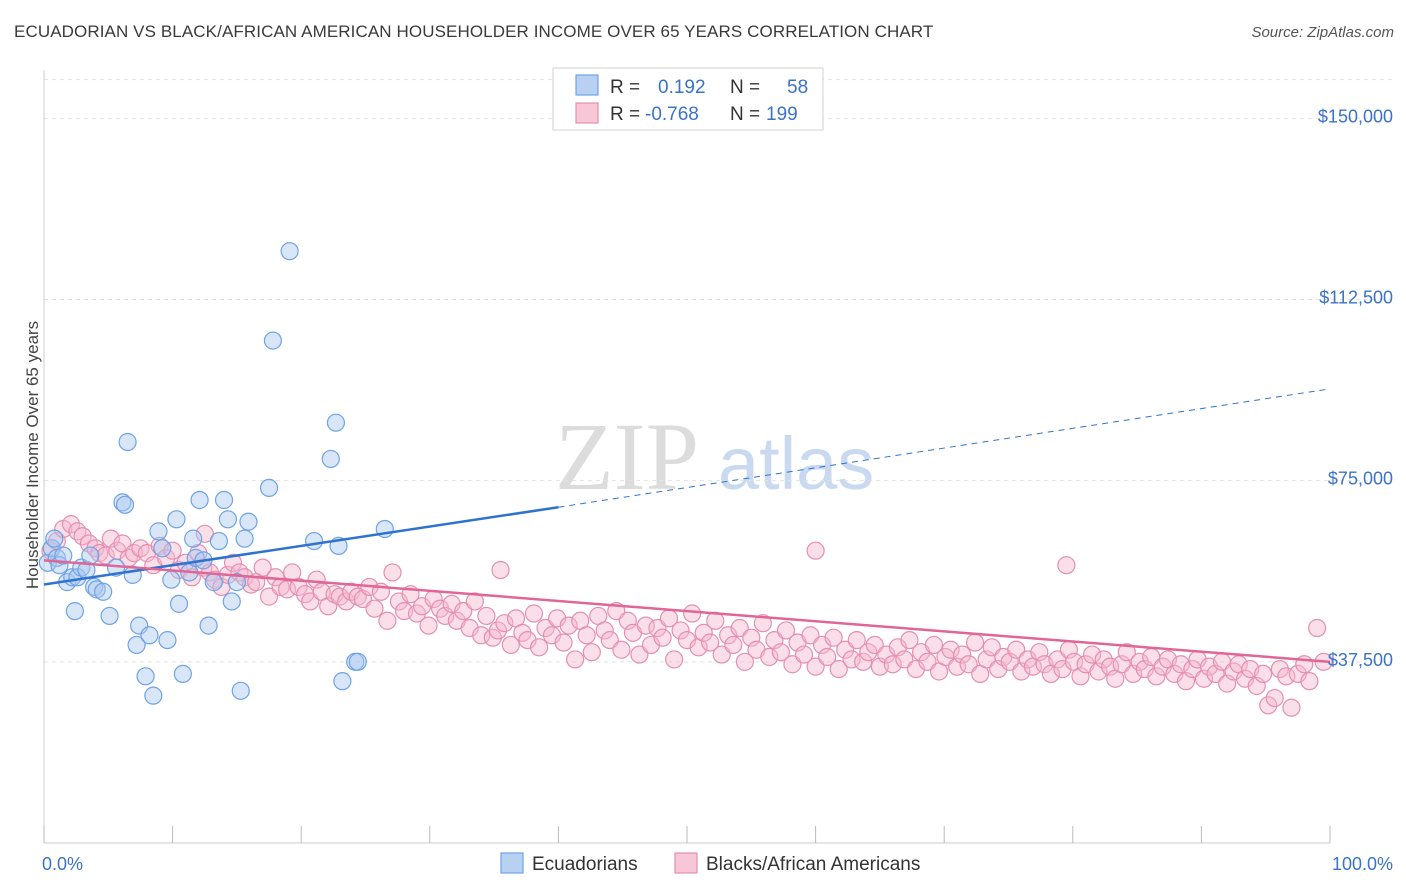  Describe the element at coordinates (1360, 479) in the screenshot. I see `y-tick-label-1: $75,000` at that location.